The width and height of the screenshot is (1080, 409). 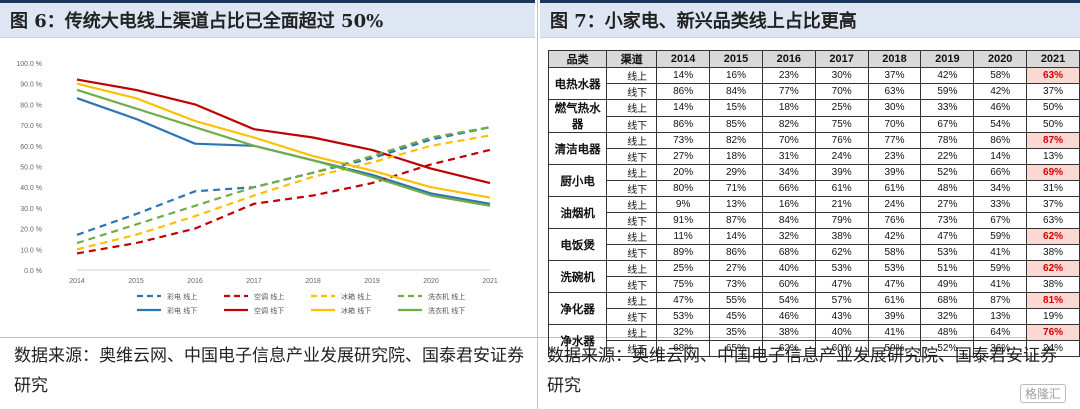 I want to click on value-cell: 67%, so click(x=947, y=124).